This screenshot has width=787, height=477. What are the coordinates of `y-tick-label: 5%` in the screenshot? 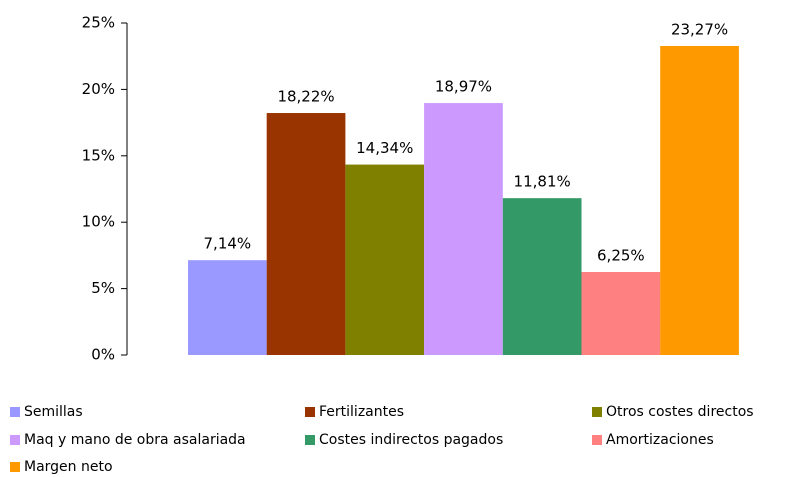 It's located at (103, 288).